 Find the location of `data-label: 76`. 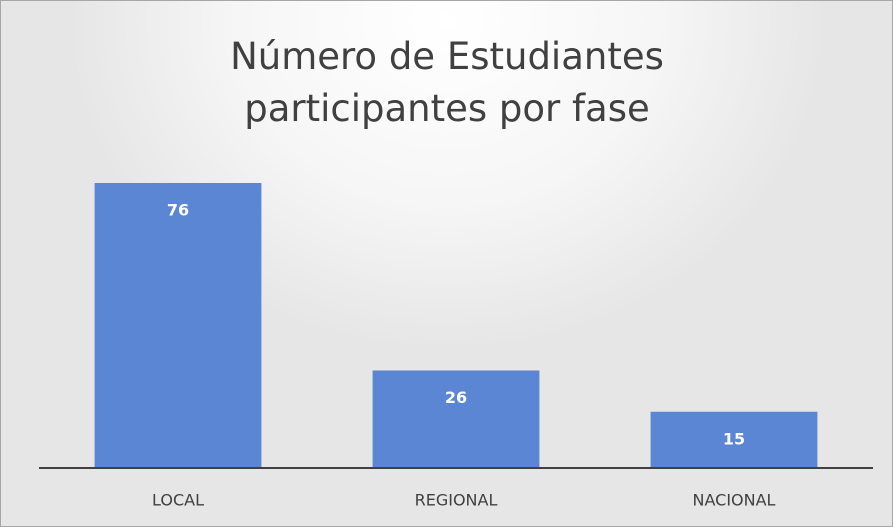

data-label: 76 is located at coordinates (178, 210).